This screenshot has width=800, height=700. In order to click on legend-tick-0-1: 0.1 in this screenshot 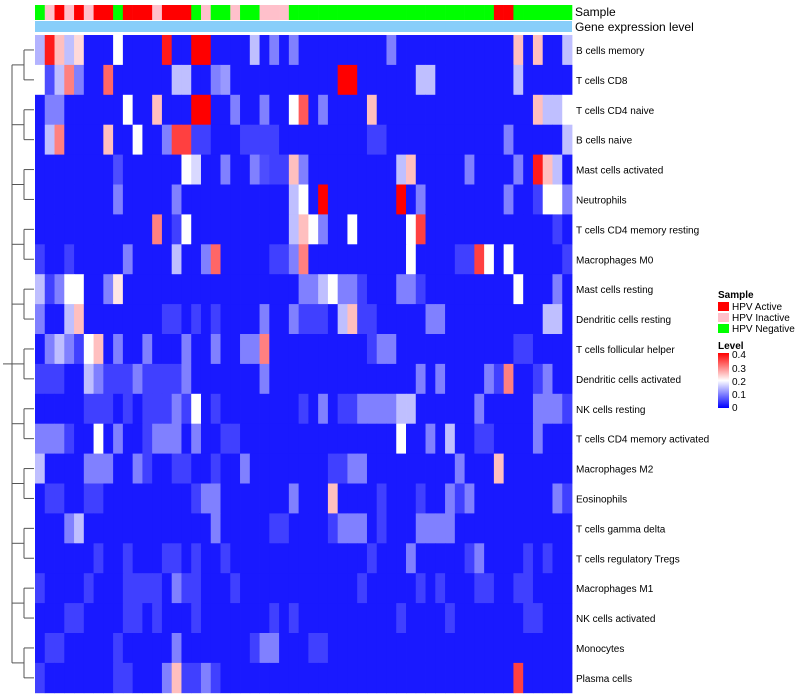, I will do `click(739, 395)`.